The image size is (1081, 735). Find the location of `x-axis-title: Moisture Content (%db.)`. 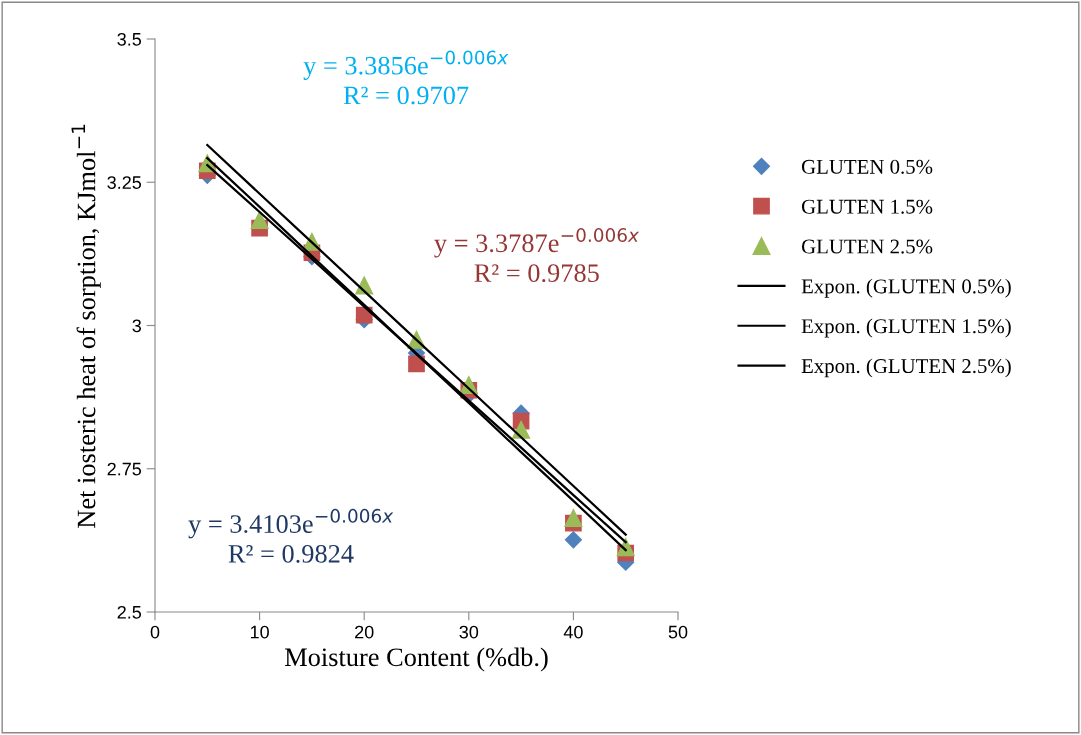

x-axis-title: Moisture Content (%db.) is located at coordinates (416, 659).